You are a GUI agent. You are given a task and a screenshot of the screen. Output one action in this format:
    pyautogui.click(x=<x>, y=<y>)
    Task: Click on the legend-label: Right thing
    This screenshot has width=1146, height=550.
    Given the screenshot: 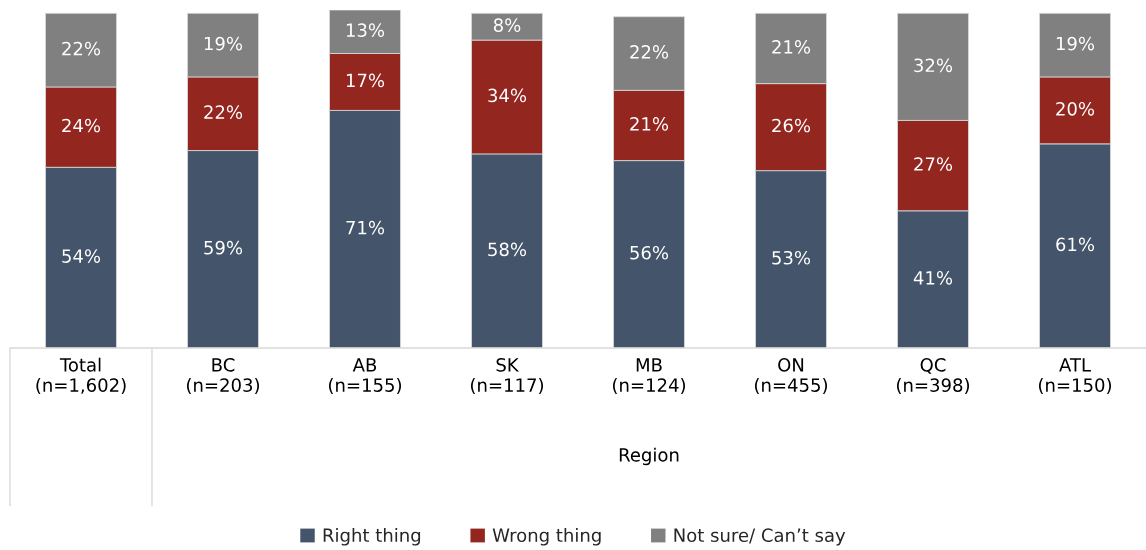 What is the action you would take?
    pyautogui.click(x=372, y=537)
    